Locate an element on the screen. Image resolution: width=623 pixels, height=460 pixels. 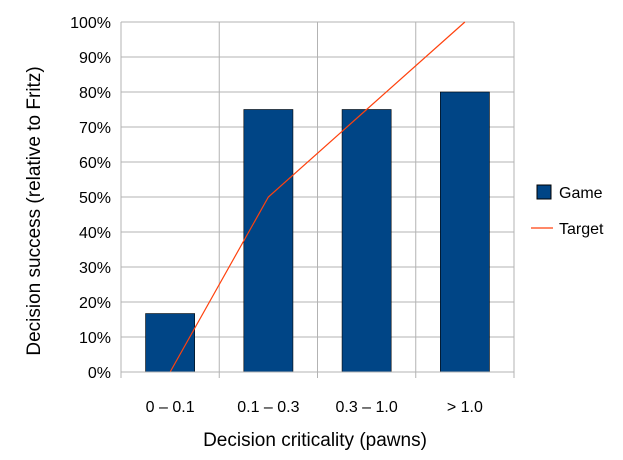
y-axis-title: Decision success (relative to Fritz) is located at coordinates (34, 210).